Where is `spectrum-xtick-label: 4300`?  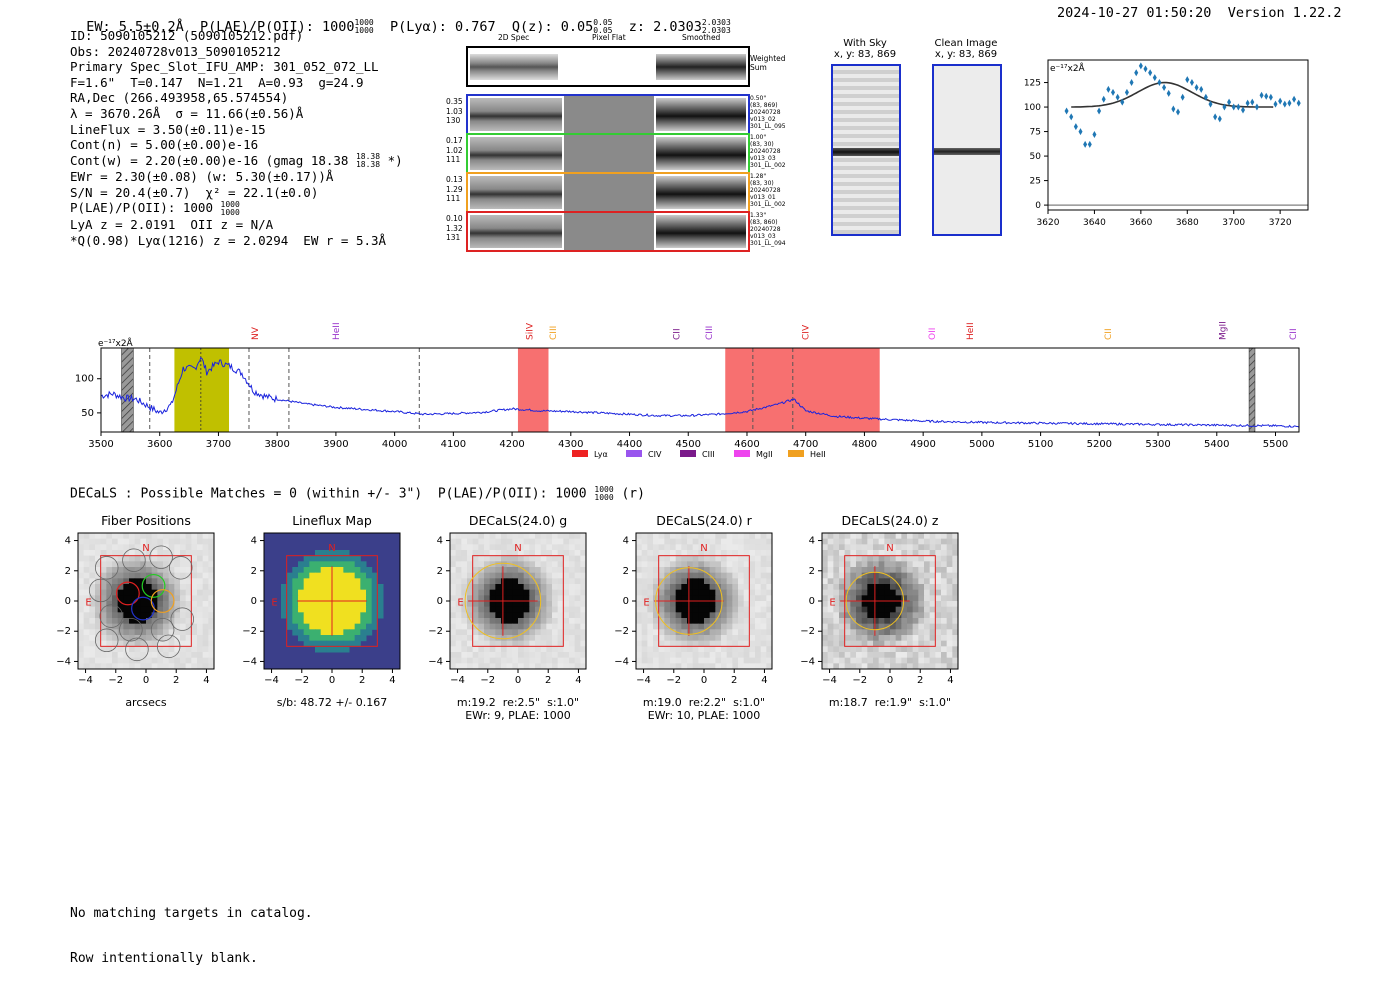 spectrum-xtick-label: 4300 is located at coordinates (570, 444).